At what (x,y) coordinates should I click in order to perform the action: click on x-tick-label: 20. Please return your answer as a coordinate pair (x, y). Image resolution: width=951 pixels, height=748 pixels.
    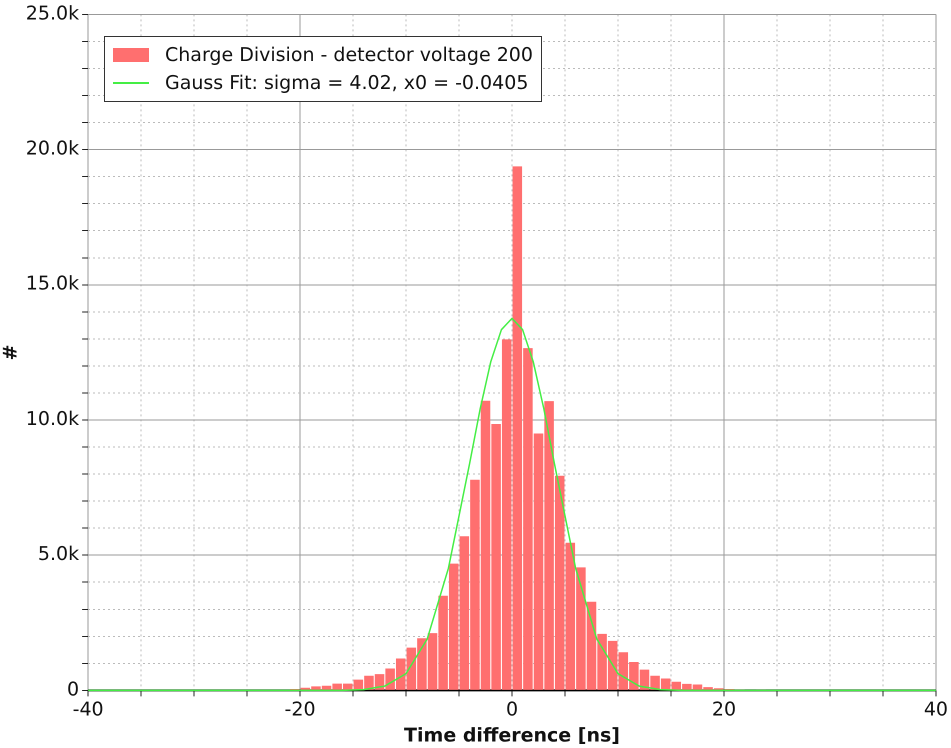
    Looking at the image, I should click on (724, 709).